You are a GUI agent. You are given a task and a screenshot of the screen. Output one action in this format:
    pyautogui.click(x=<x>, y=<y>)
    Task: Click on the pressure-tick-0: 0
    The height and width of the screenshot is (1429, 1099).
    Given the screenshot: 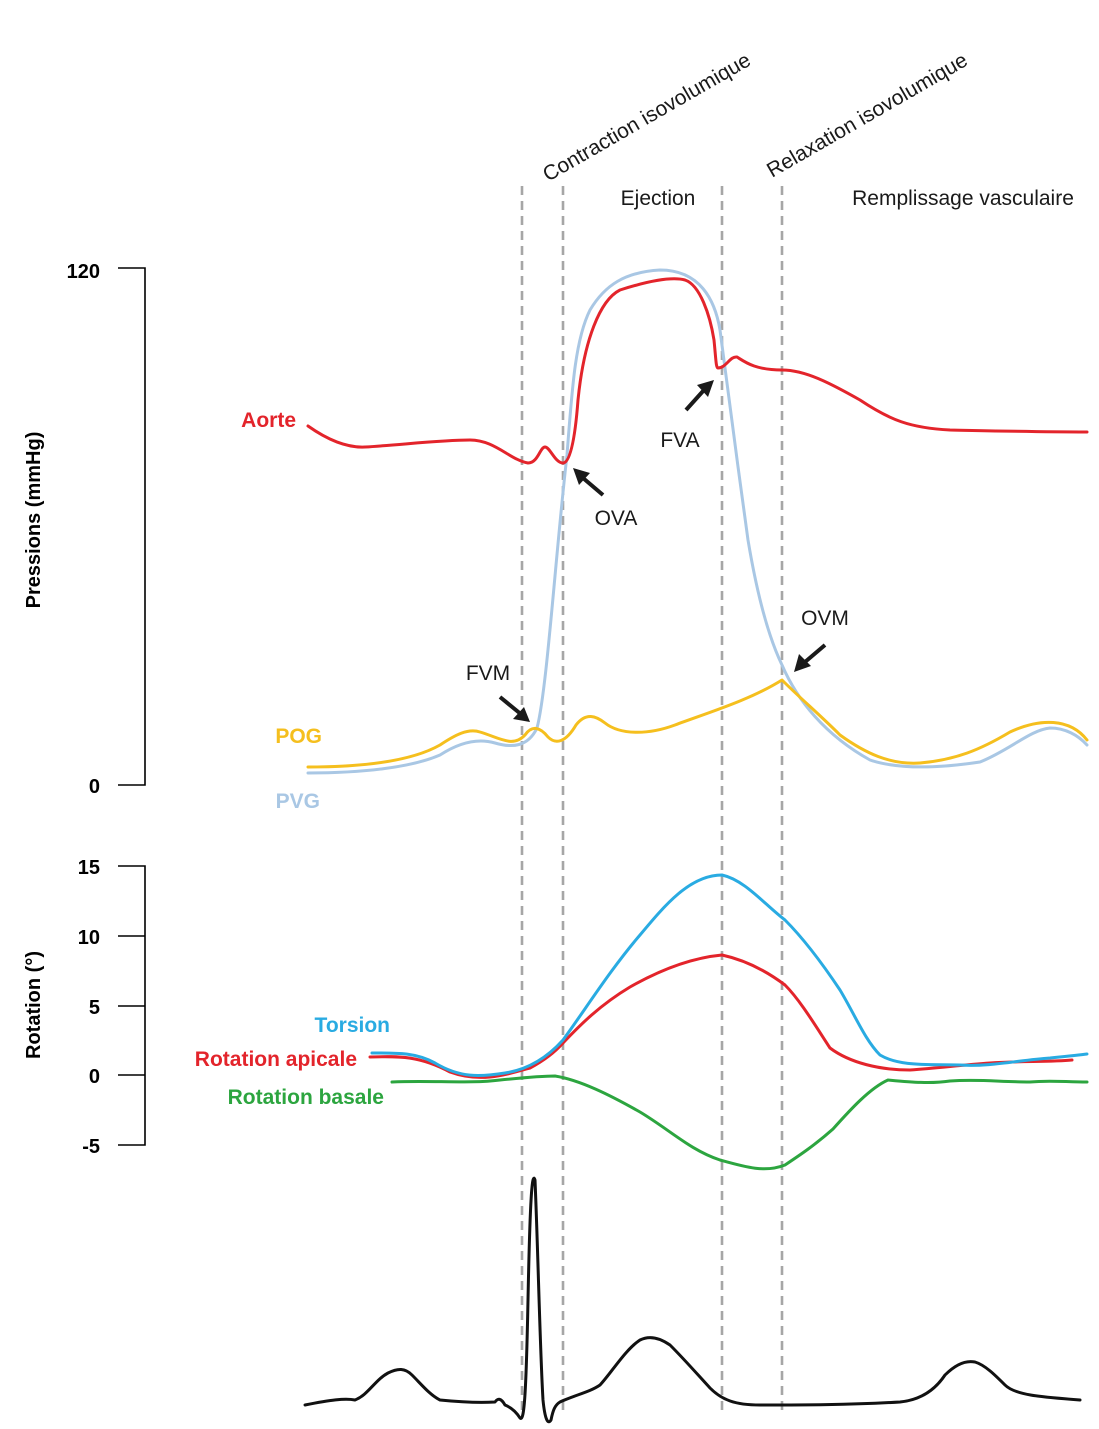 What is the action you would take?
    pyautogui.click(x=94, y=787)
    